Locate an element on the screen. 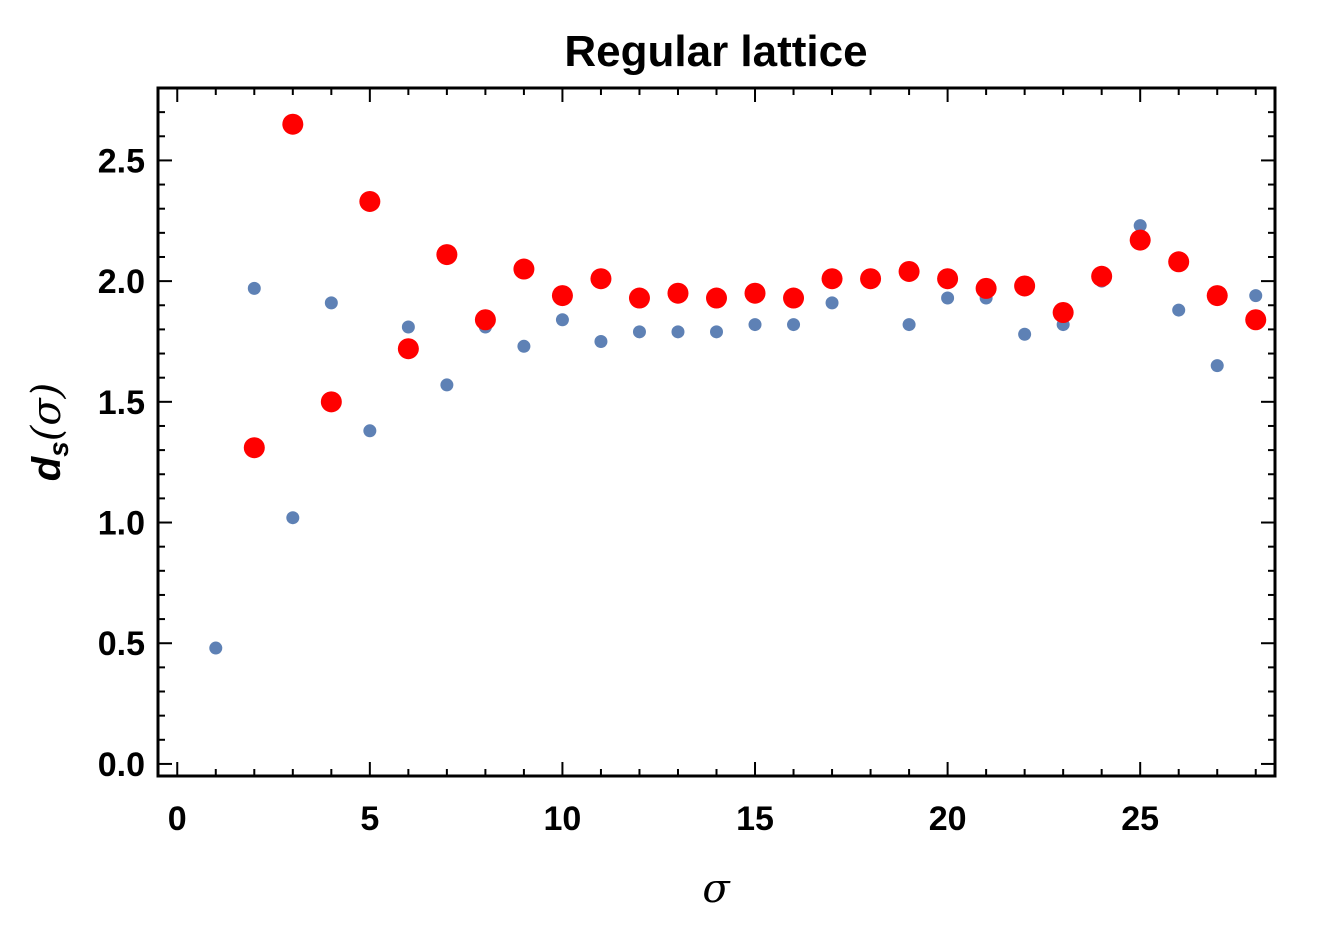  x-tick-label: 5 is located at coordinates (369, 819).